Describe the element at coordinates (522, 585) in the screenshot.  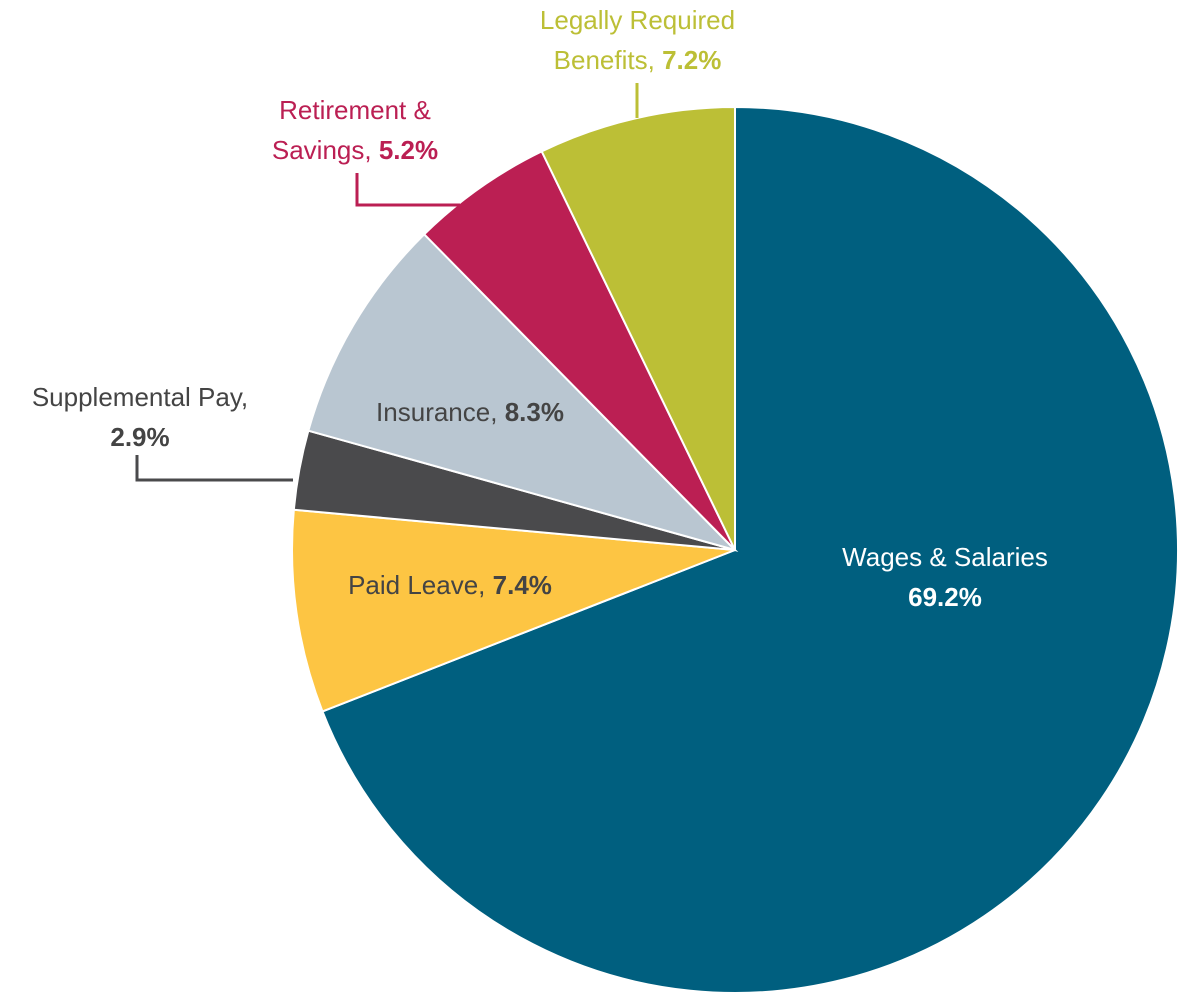
I see `value-label: 7.4%` at that location.